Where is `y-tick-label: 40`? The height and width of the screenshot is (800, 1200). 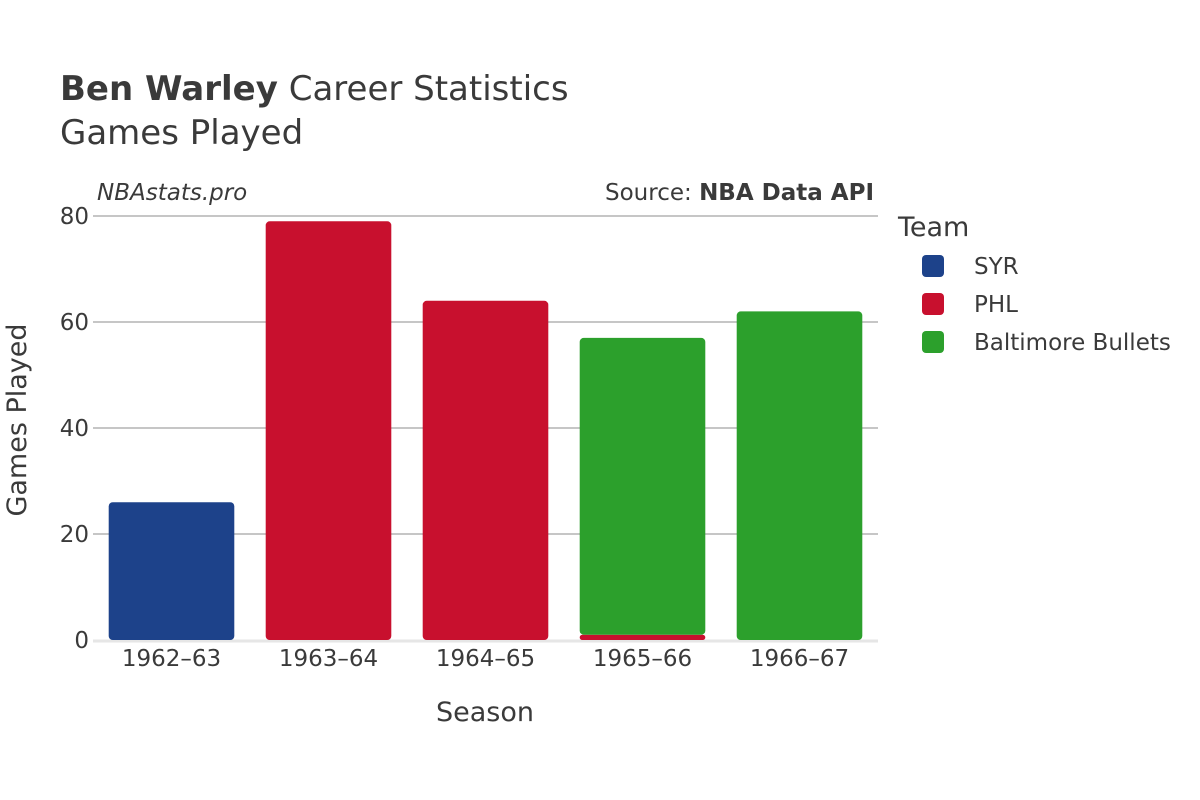 y-tick-label: 40 is located at coordinates (74, 429).